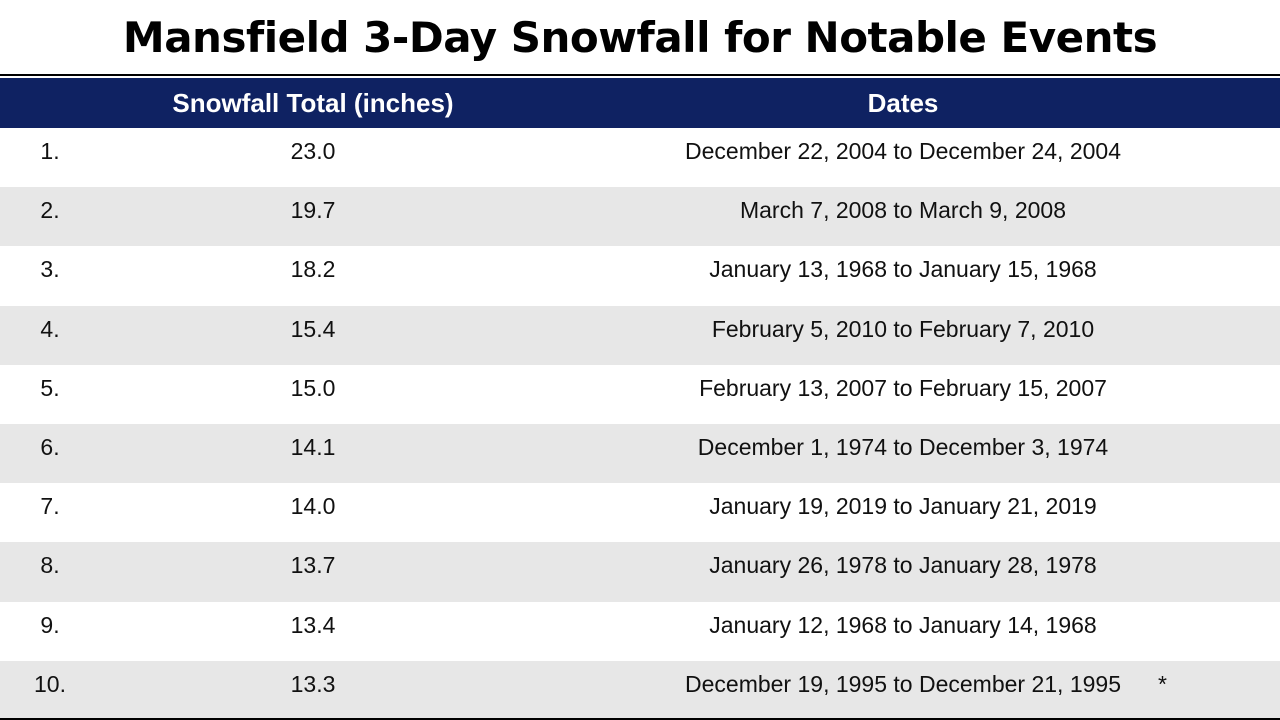  What do you see at coordinates (640, 217) in the screenshot?
I see `table-row: 2. 19.7 March 7, 2008 to March 9, 2008` at bounding box center [640, 217].